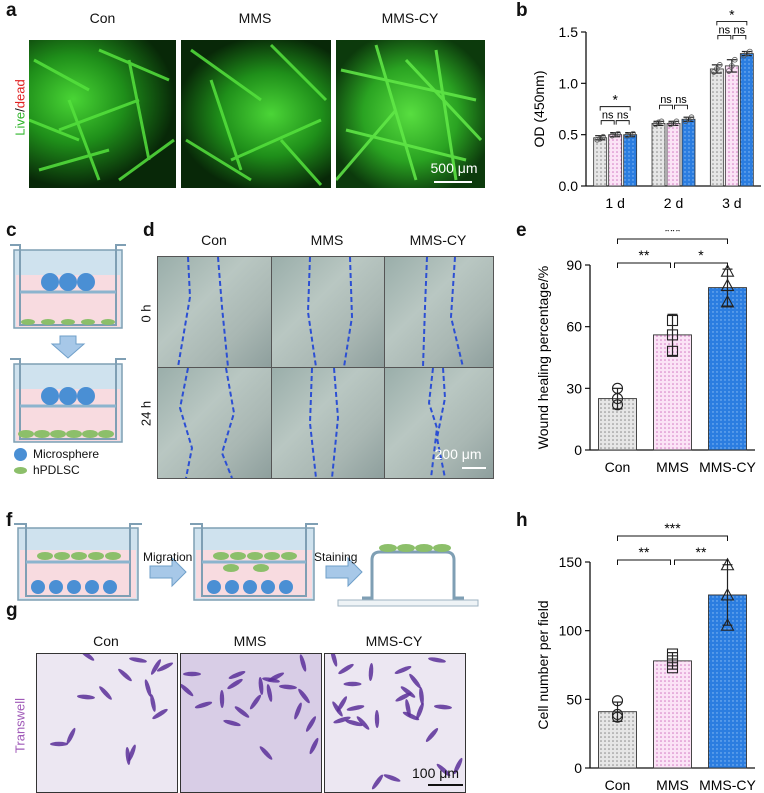  Describe the element at coordinates (68, 286) in the screenshot. I see `transwell-top` at that location.